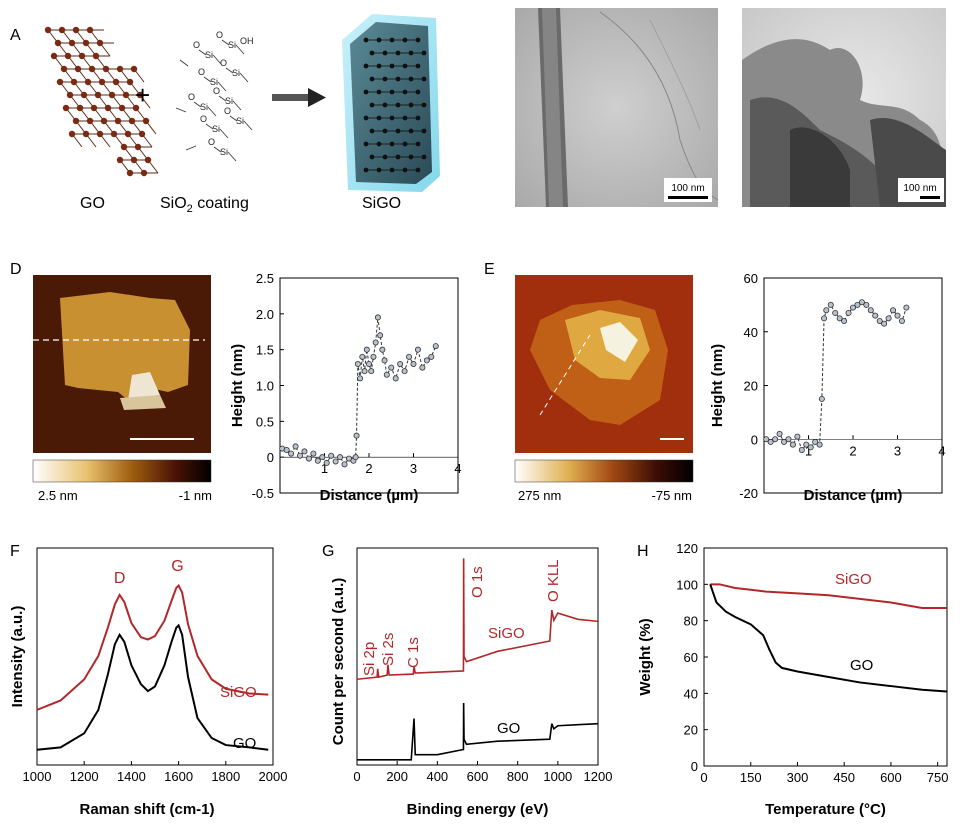  What do you see at coordinates (424, 131) in the screenshot?
I see `sigo-atom` at bounding box center [424, 131].